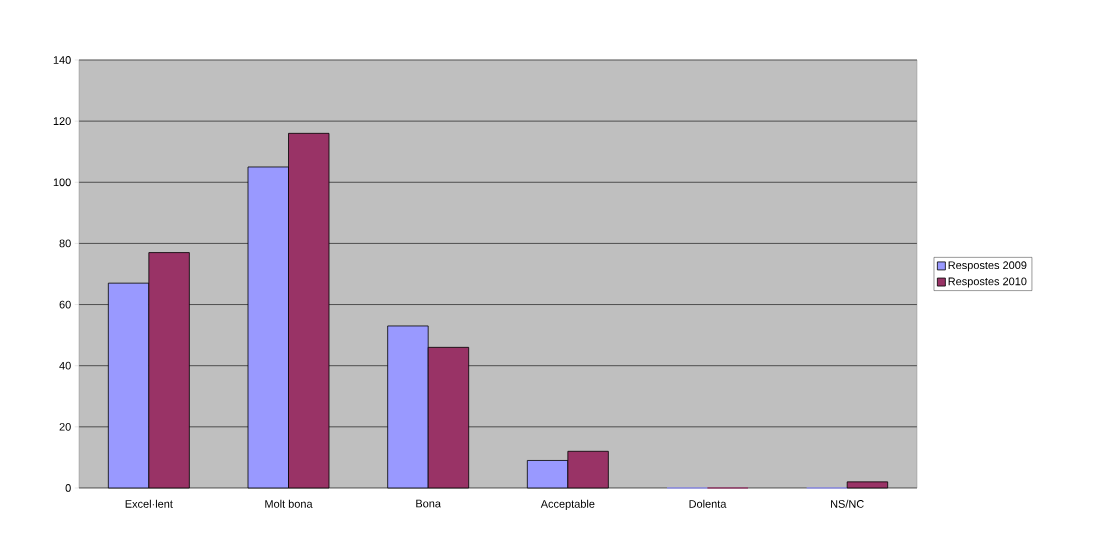  Describe the element at coordinates (62, 60) in the screenshot. I see `y-tick-label: 140` at that location.